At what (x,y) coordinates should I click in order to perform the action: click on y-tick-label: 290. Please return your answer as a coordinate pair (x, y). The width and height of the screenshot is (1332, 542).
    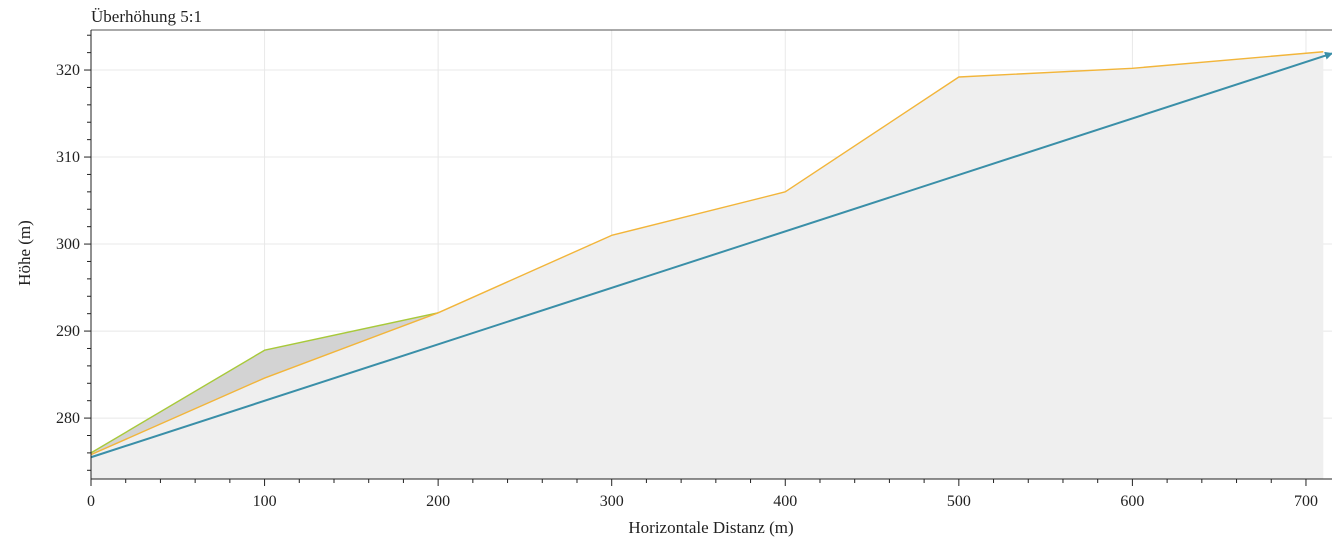
    Looking at the image, I should click on (68, 331).